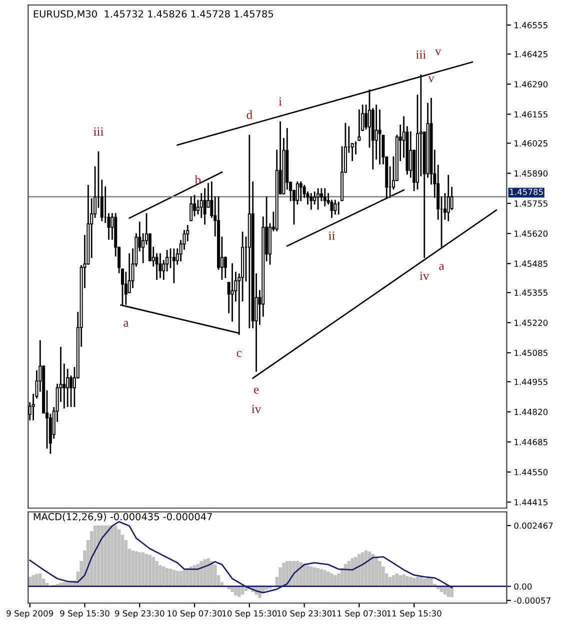 Image resolution: width=563 pixels, height=625 pixels. Describe the element at coordinates (331, 236) in the screenshot. I see `annotation: ii` at that location.